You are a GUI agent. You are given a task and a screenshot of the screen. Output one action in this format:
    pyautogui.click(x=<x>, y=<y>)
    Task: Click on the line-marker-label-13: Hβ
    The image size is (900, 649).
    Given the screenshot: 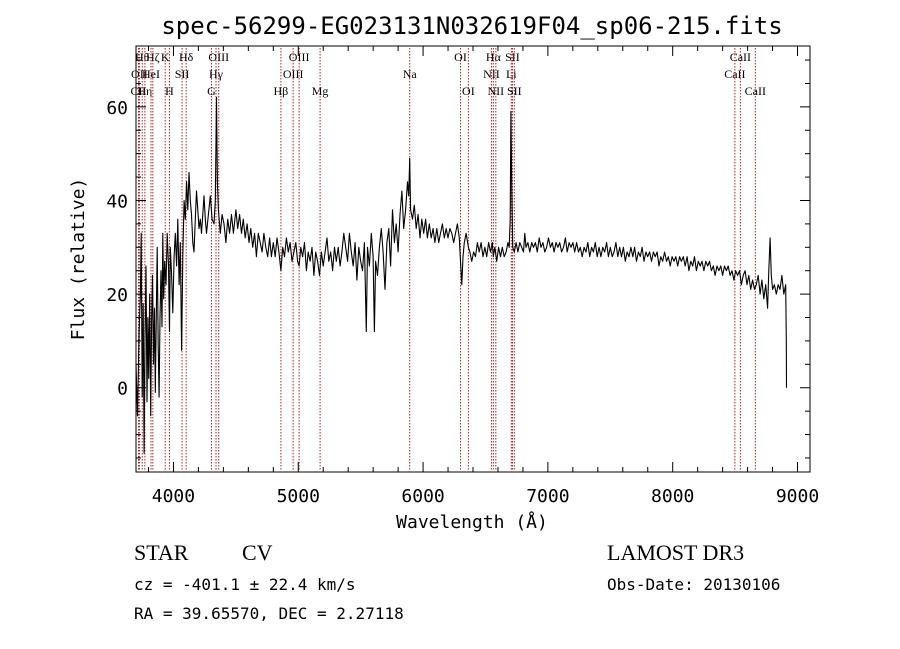 What is the action you would take?
    pyautogui.click(x=281, y=91)
    